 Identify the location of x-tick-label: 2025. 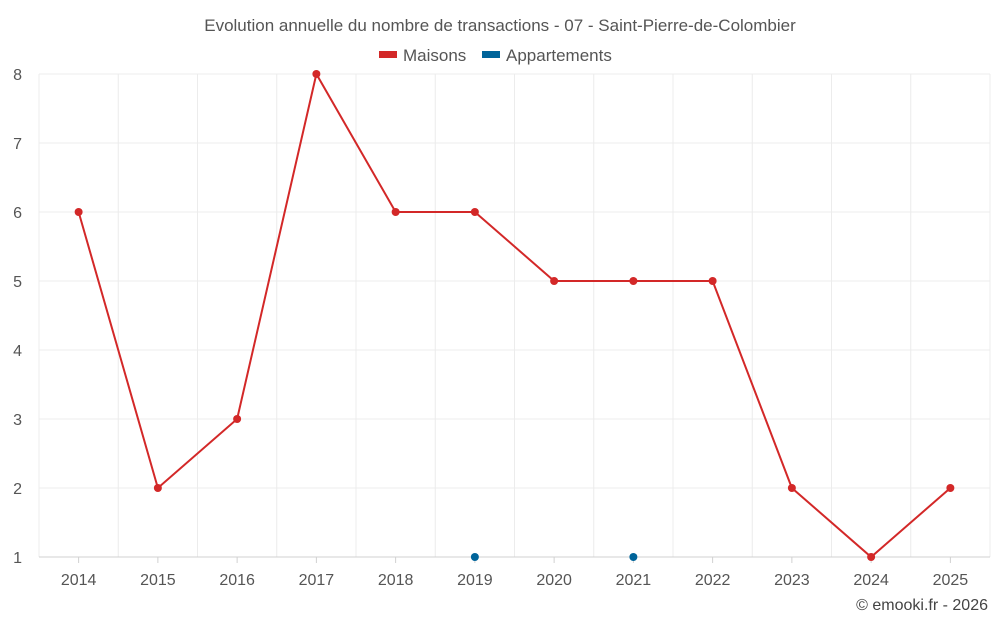
(951, 580).